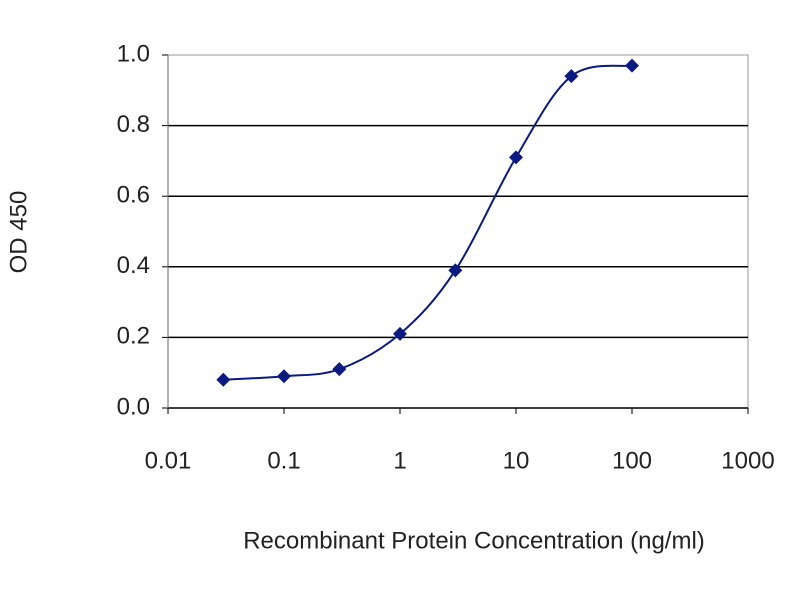  I want to click on x-tick-label: 100, so click(632, 460).